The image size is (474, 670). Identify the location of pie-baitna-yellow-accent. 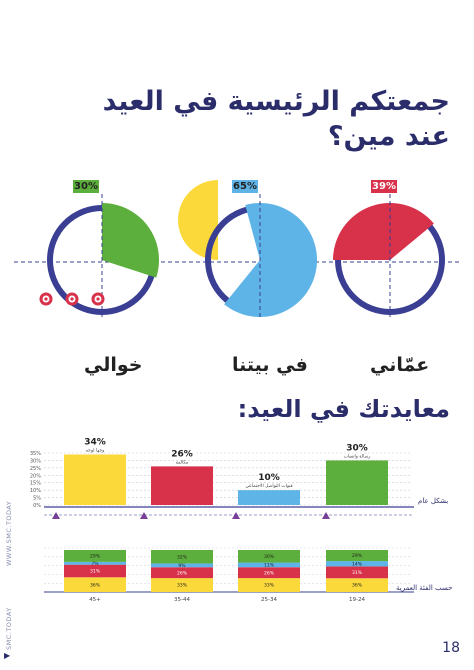
(198, 220).